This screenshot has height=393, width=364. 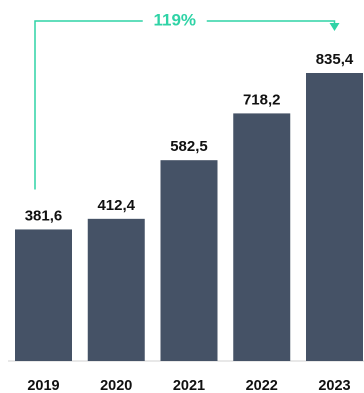 What do you see at coordinates (189, 146) in the screenshot?
I see `value-label-2021: 582,5` at bounding box center [189, 146].